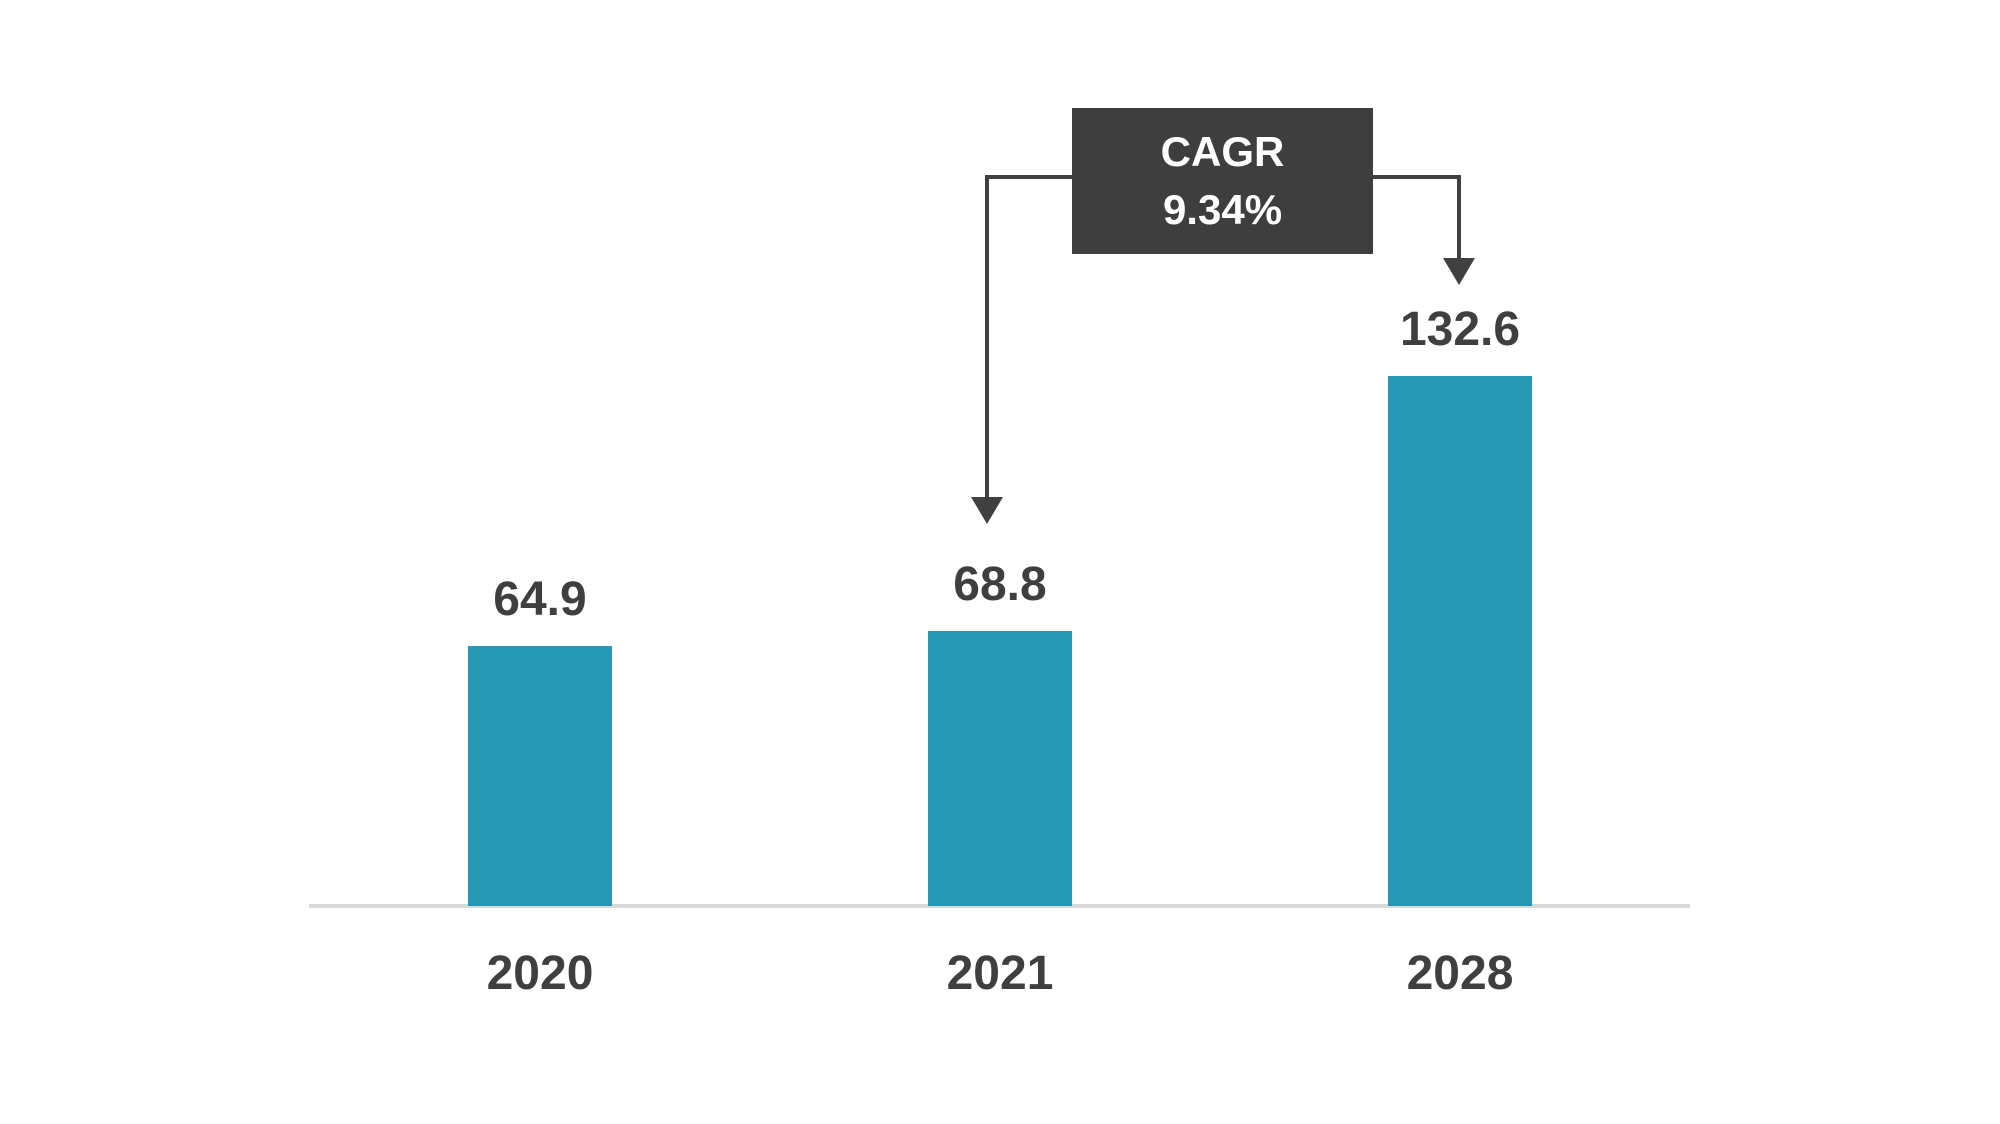  Describe the element at coordinates (1000, 973) in the screenshot. I see `x-axis-tick-label: 2021` at that location.